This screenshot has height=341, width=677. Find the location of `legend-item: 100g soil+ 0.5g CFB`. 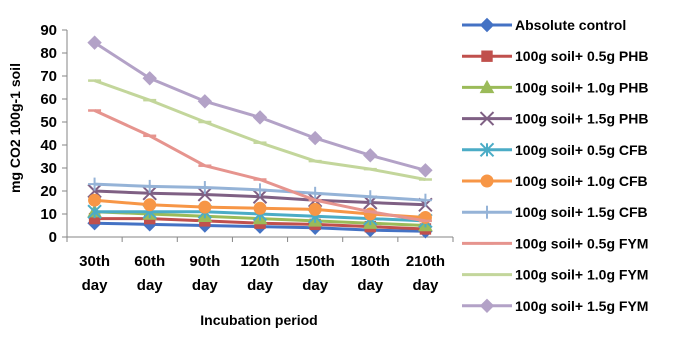

legend-item: 100g soil+ 0.5g CFB is located at coordinates (555, 150).